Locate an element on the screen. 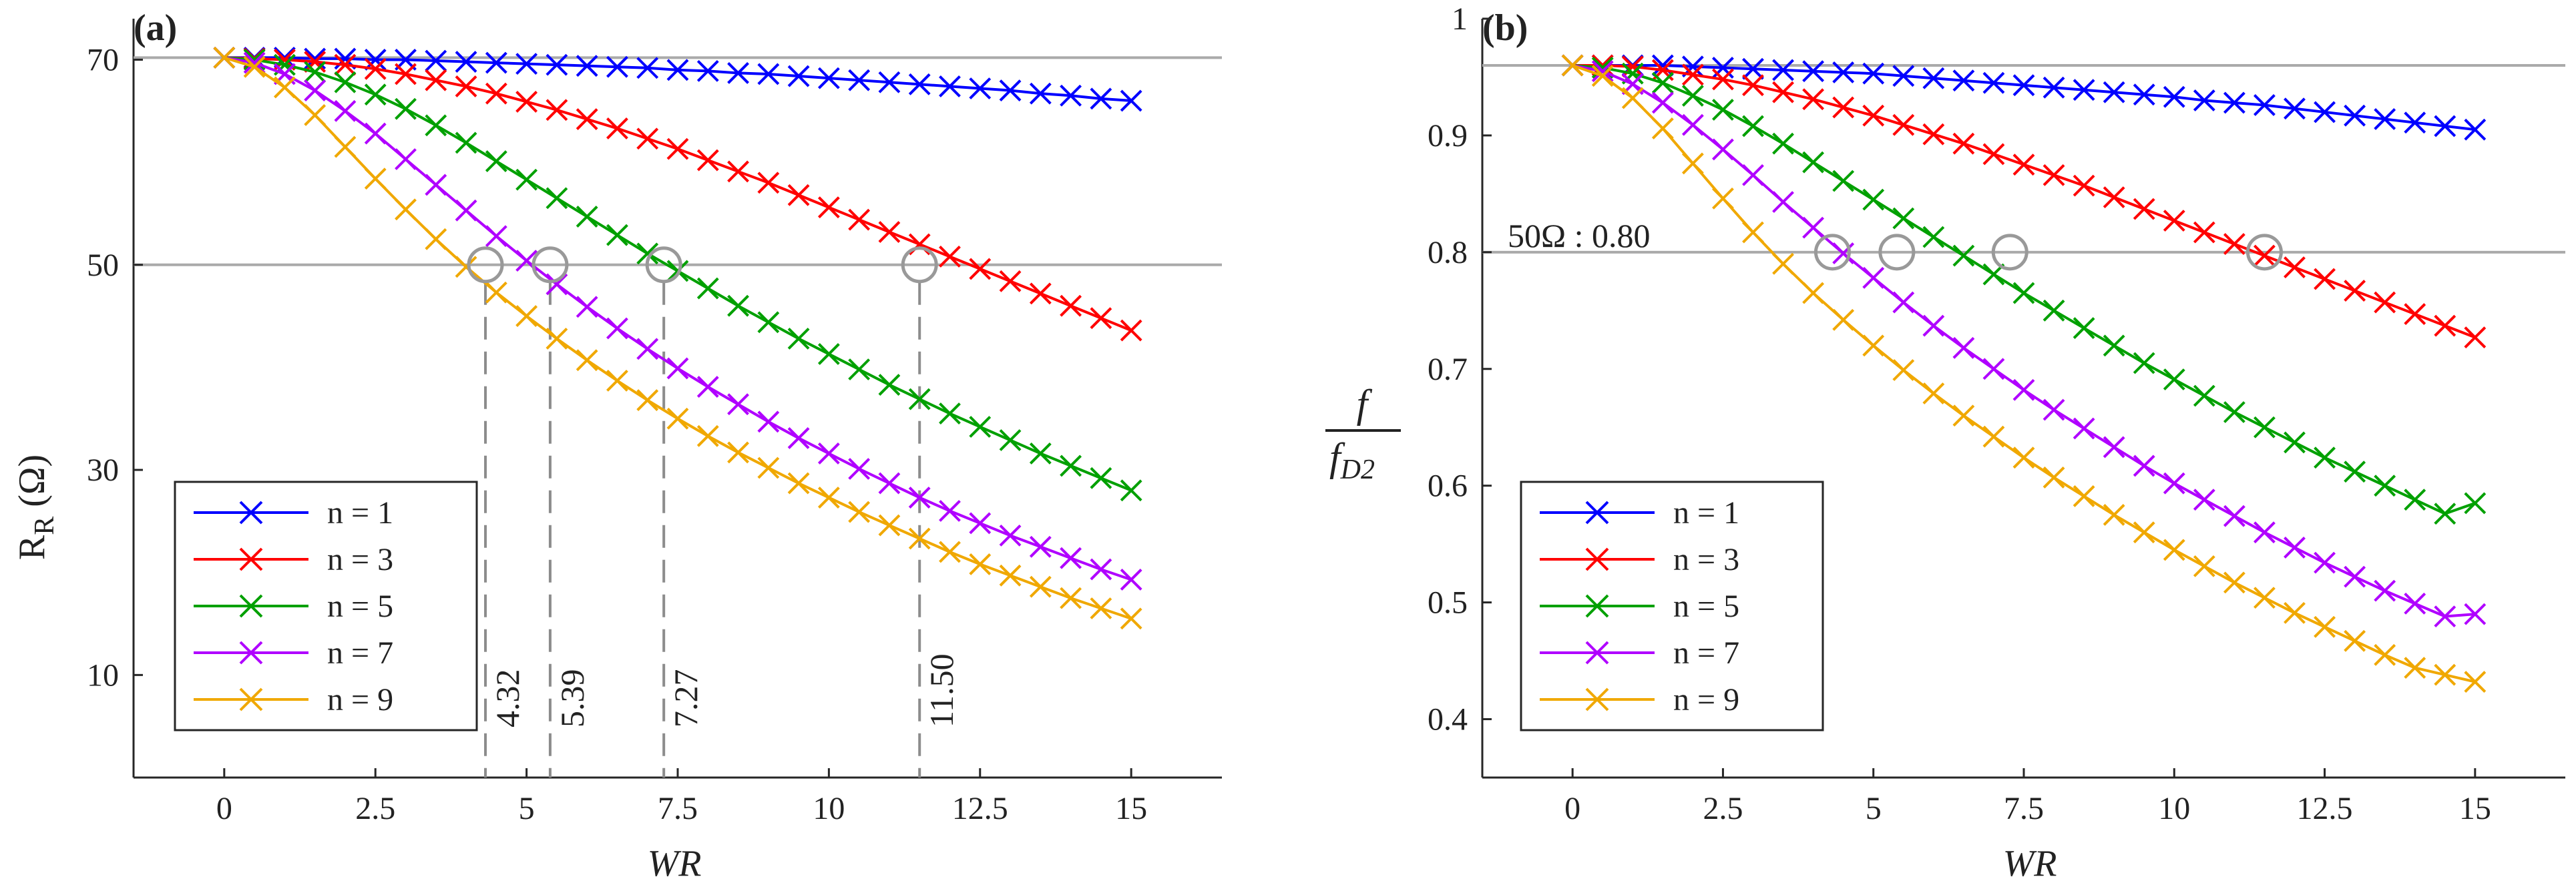 The height and width of the screenshot is (891, 2576). panel-b-legend-label-4: n = 7 is located at coordinates (1706, 653).